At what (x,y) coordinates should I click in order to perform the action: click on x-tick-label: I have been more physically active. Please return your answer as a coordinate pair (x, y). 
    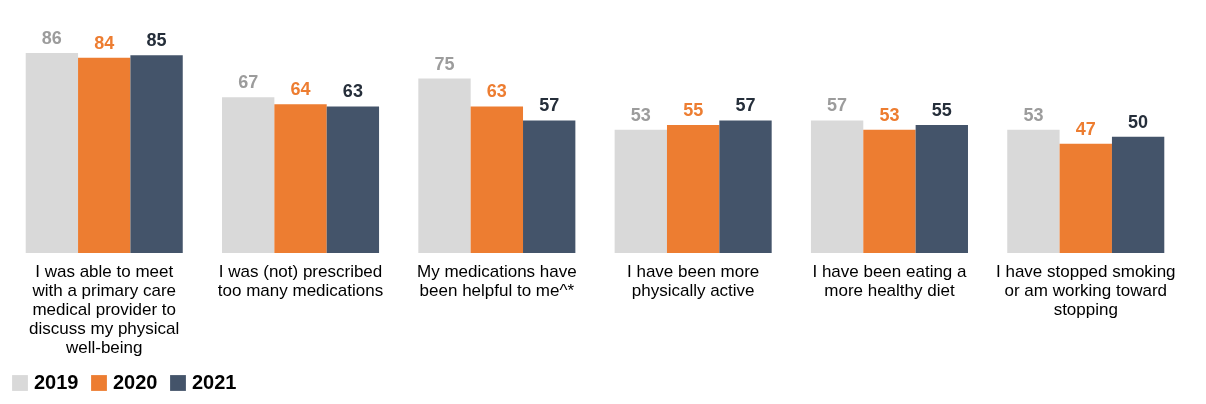
    Looking at the image, I should click on (693, 280).